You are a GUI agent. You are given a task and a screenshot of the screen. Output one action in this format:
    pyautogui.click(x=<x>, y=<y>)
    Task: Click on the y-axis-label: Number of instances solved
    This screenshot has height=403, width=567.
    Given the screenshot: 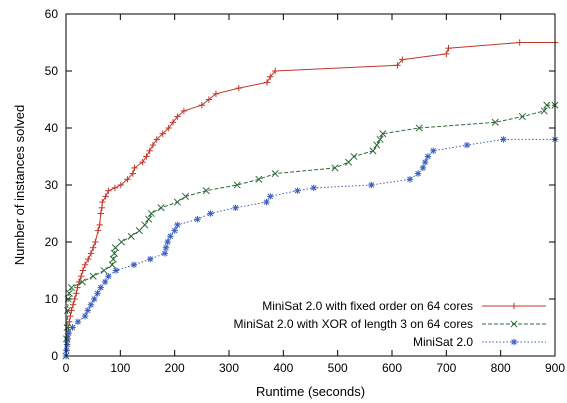 What is the action you would take?
    pyautogui.click(x=19, y=185)
    